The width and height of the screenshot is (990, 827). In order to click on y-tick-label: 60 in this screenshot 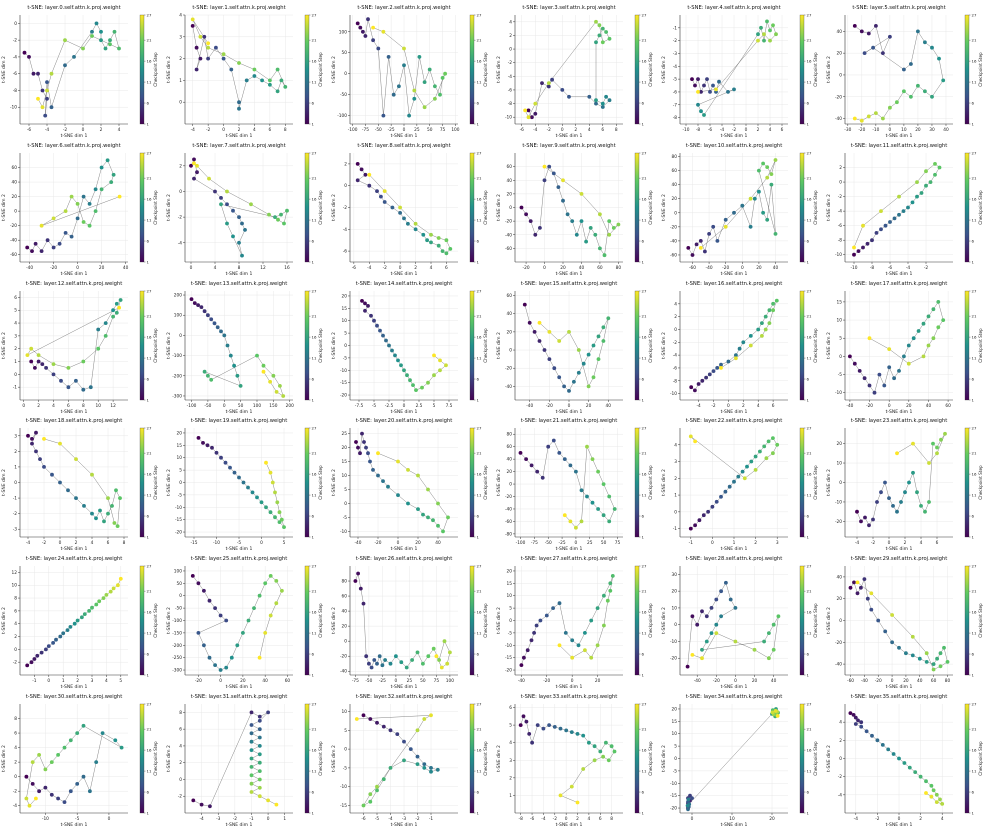, I will do `click(345, 597)`.